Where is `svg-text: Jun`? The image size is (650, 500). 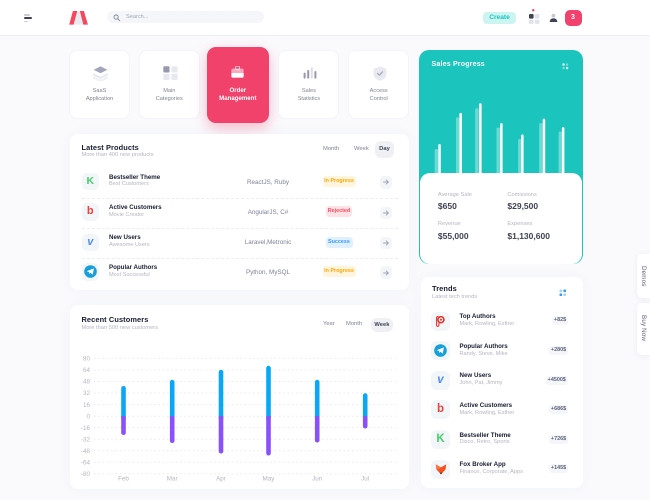
svg-text: Jun is located at coordinates (317, 479).